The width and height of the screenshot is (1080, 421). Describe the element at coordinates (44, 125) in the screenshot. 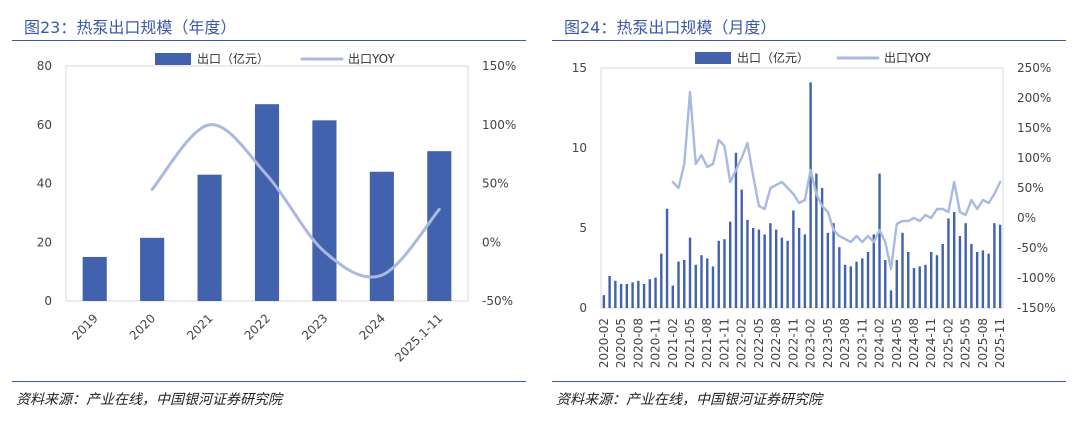

I see `y-left-tick-label: 60` at that location.